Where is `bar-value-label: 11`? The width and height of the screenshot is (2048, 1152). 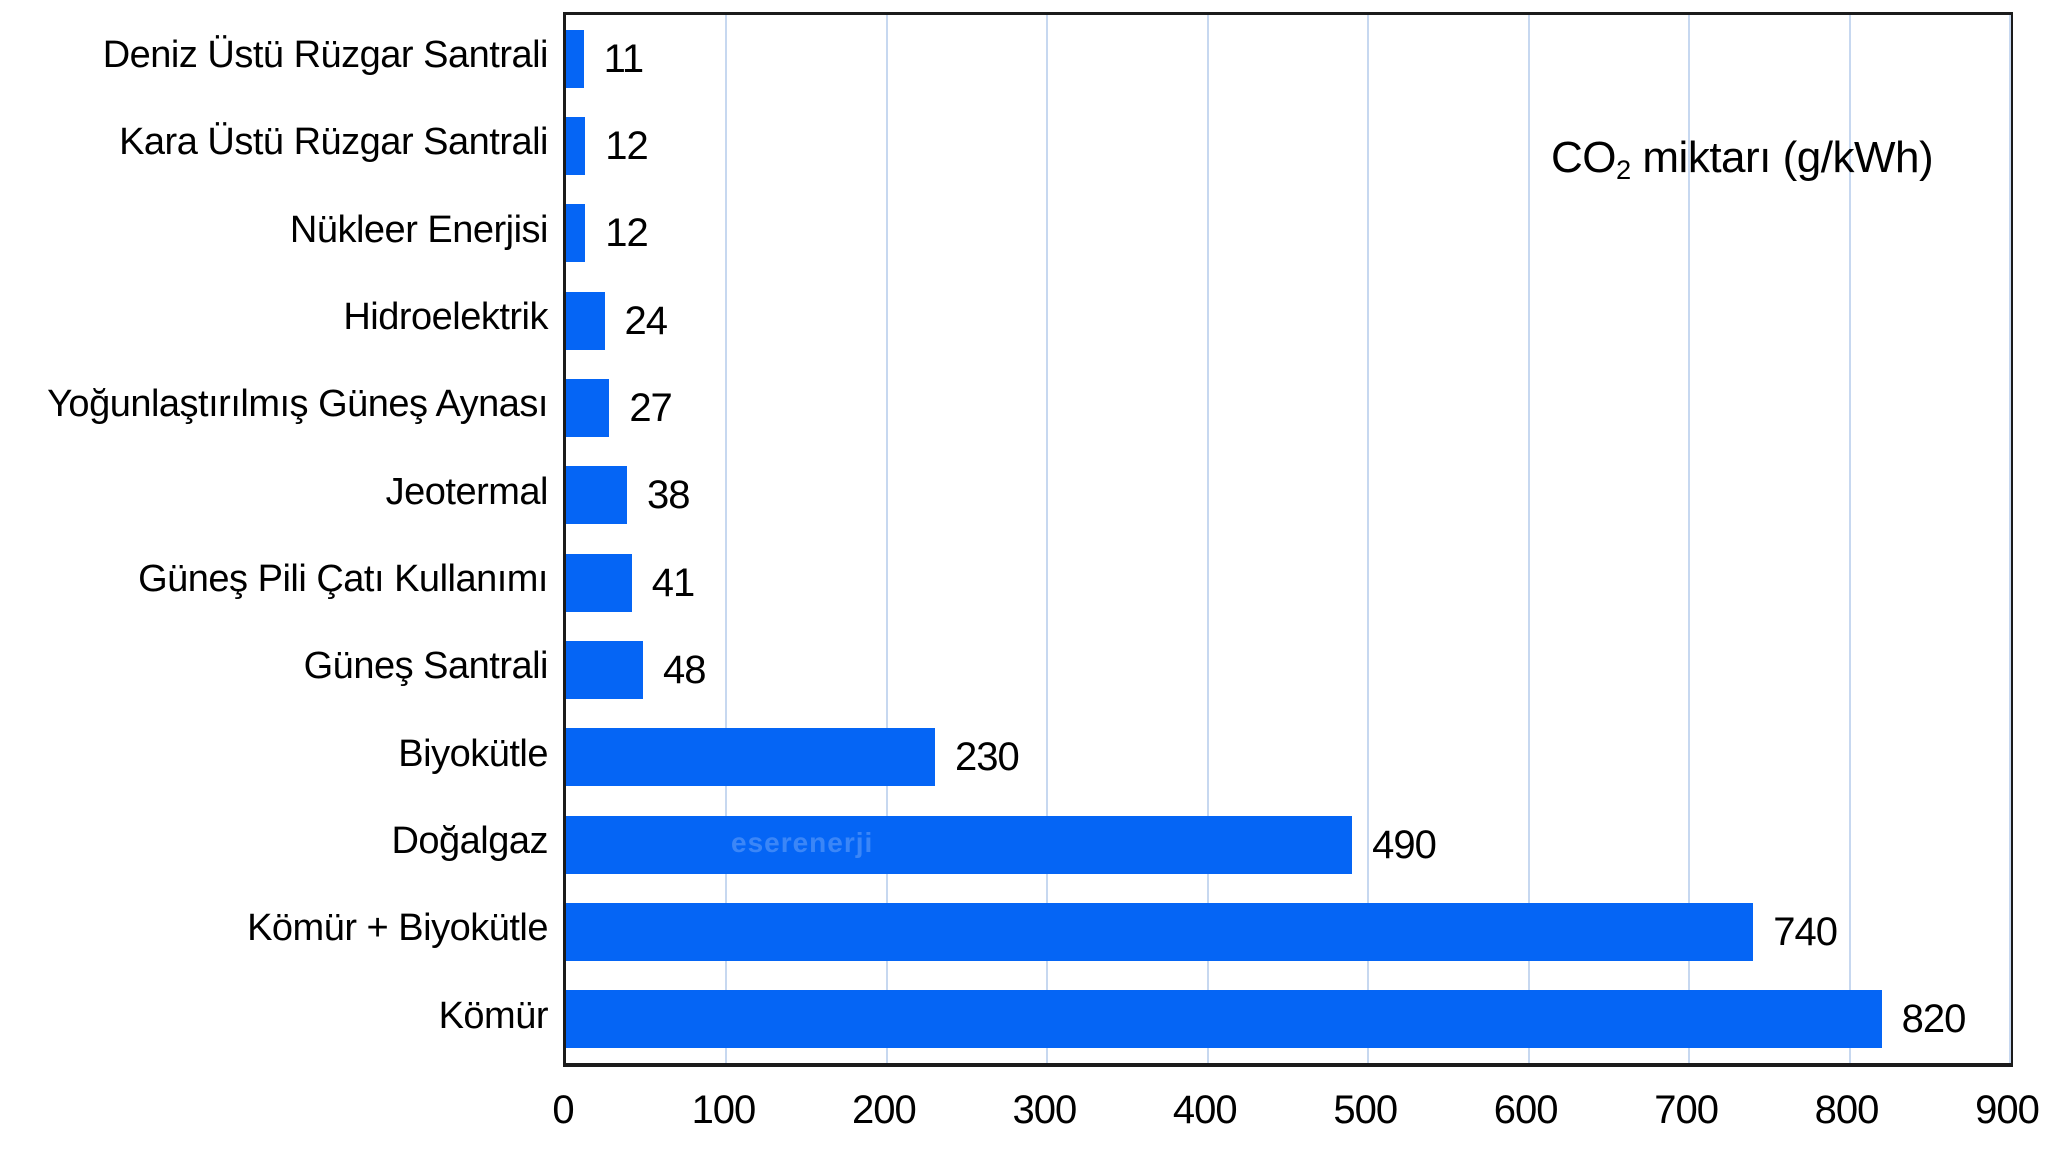 bar-value-label: 11 is located at coordinates (624, 58).